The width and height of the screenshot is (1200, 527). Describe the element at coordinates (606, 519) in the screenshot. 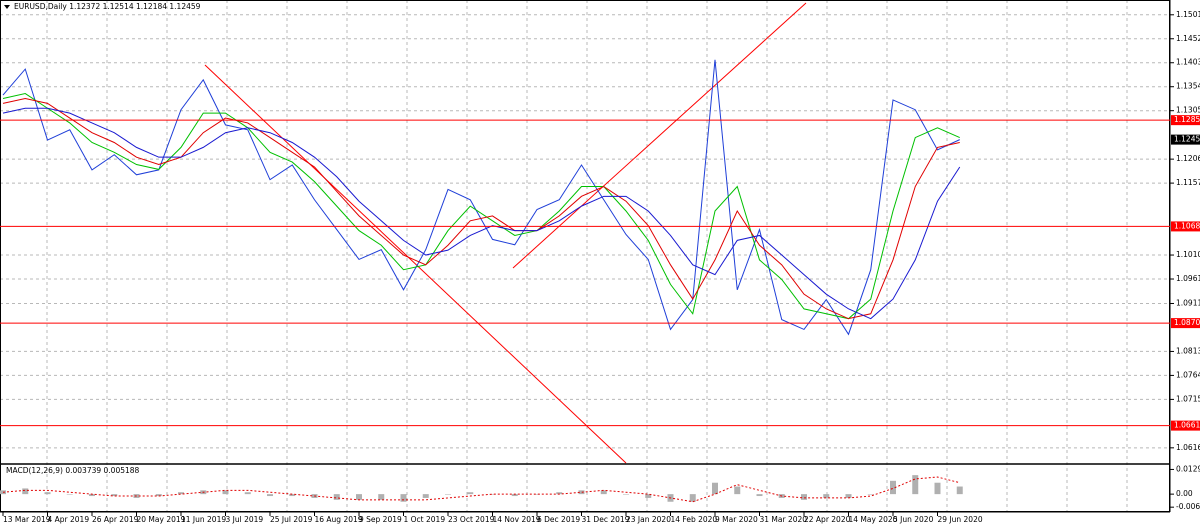

I see `x-tick-label: 31 Dec 2019` at that location.